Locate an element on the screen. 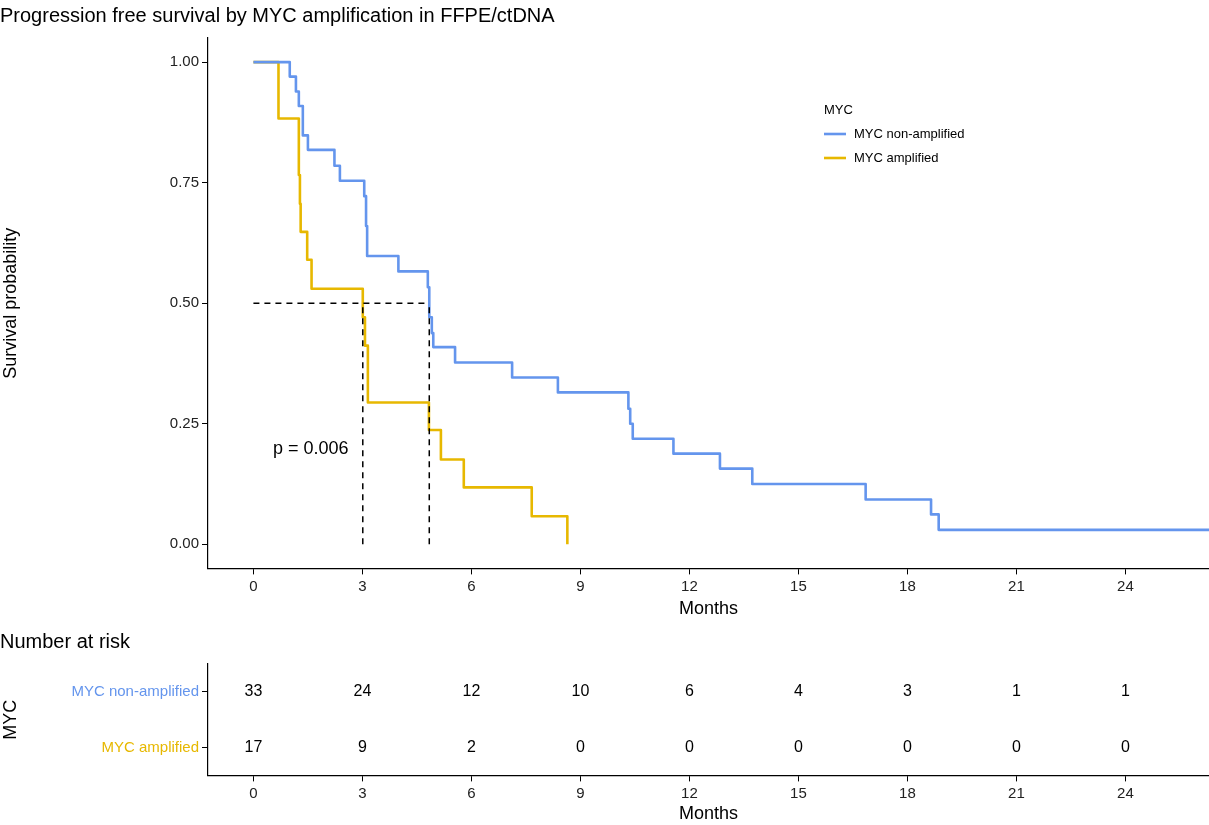  data-label: 4 is located at coordinates (798, 691).